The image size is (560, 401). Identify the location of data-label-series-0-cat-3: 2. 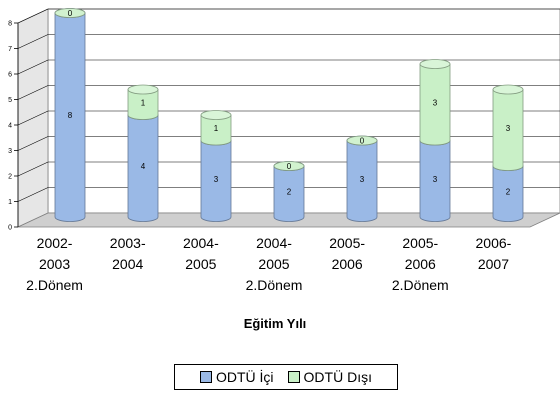
(289, 192).